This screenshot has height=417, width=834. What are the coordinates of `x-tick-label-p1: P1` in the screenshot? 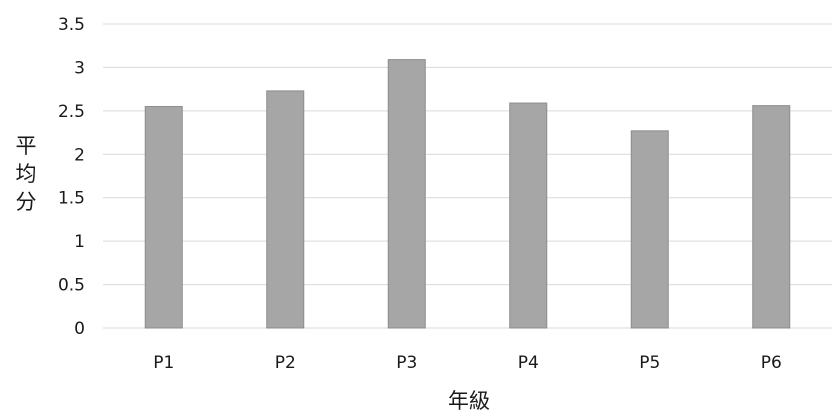 It's located at (163, 363).